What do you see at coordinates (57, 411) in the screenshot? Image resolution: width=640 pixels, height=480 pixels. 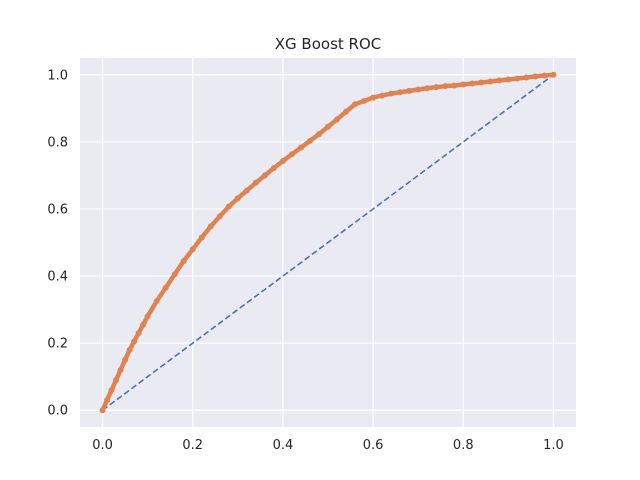 I see `y-tick-label: 0.0` at bounding box center [57, 411].